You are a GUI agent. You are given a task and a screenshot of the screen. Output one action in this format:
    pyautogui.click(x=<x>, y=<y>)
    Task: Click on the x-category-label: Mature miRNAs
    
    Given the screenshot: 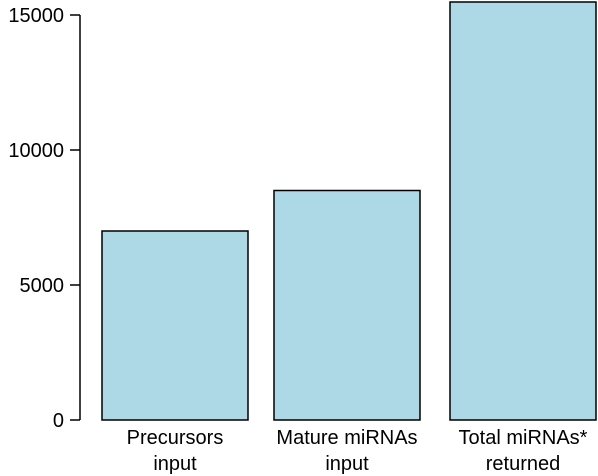 What is the action you would take?
    pyautogui.click(x=346, y=438)
    